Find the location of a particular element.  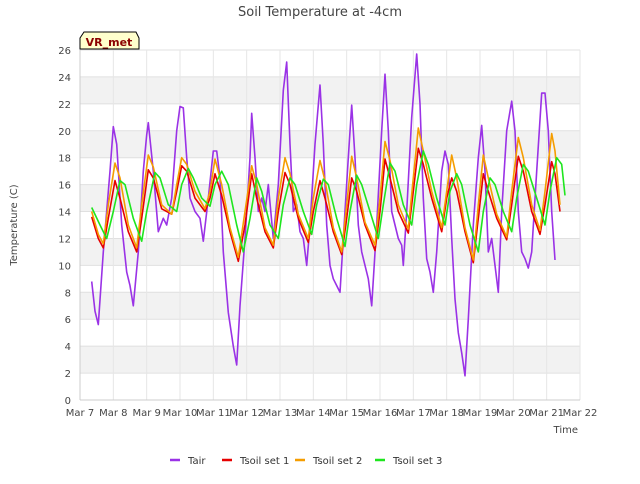

station-badge: VR_met is located at coordinates (109, 40).